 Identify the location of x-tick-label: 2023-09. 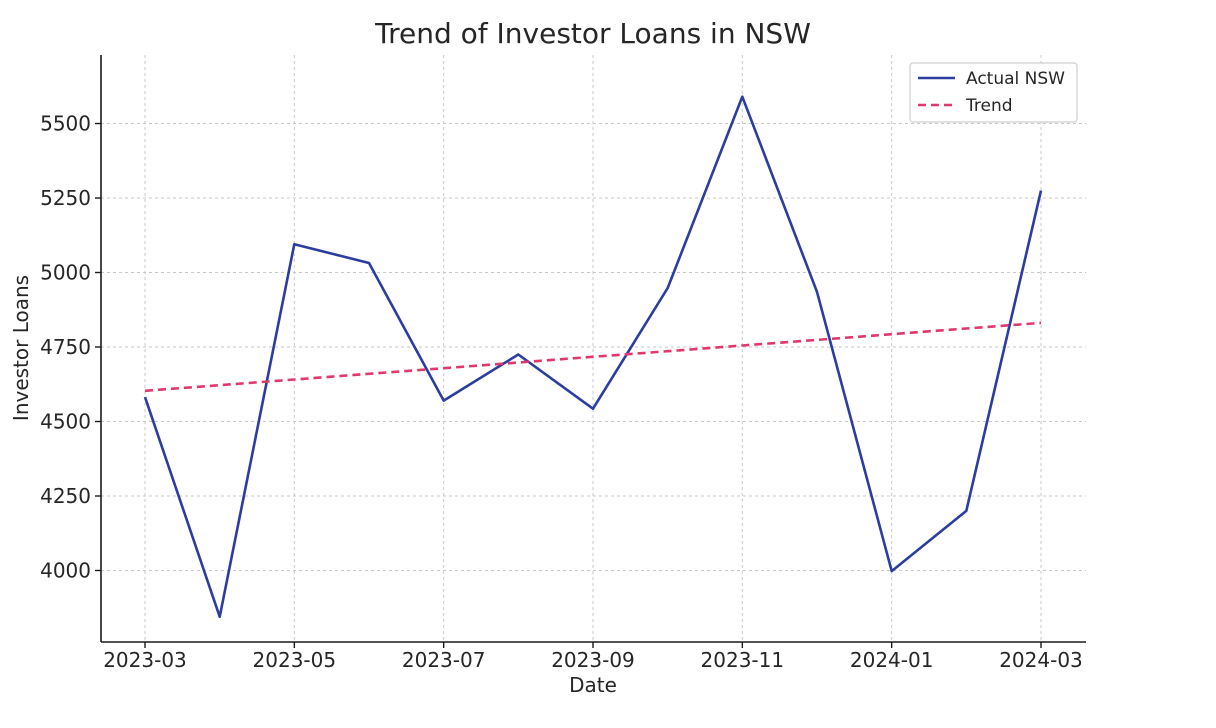
(593, 660).